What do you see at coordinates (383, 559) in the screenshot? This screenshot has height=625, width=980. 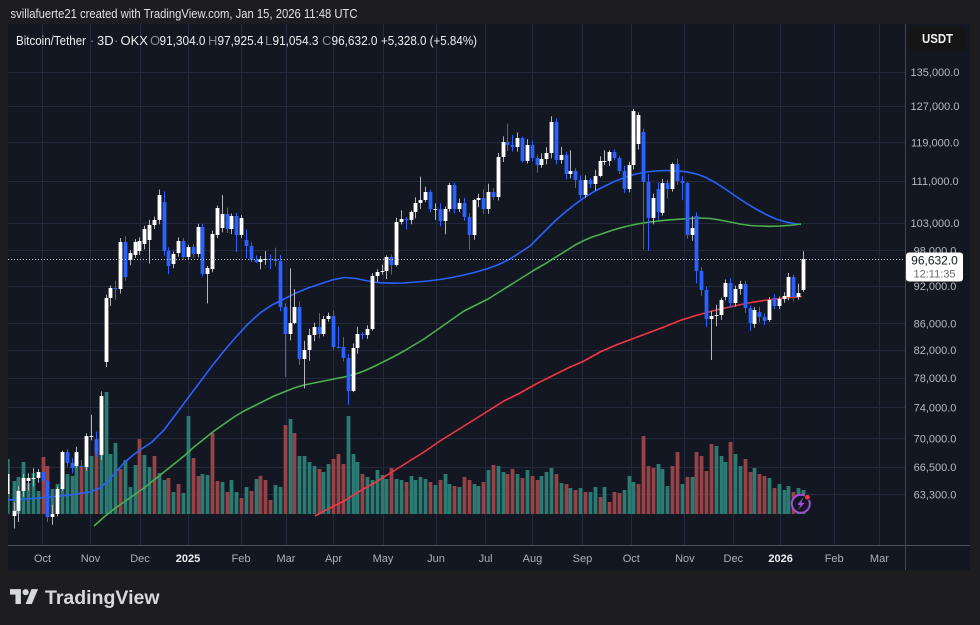 I see `svg-text: May` at bounding box center [383, 559].